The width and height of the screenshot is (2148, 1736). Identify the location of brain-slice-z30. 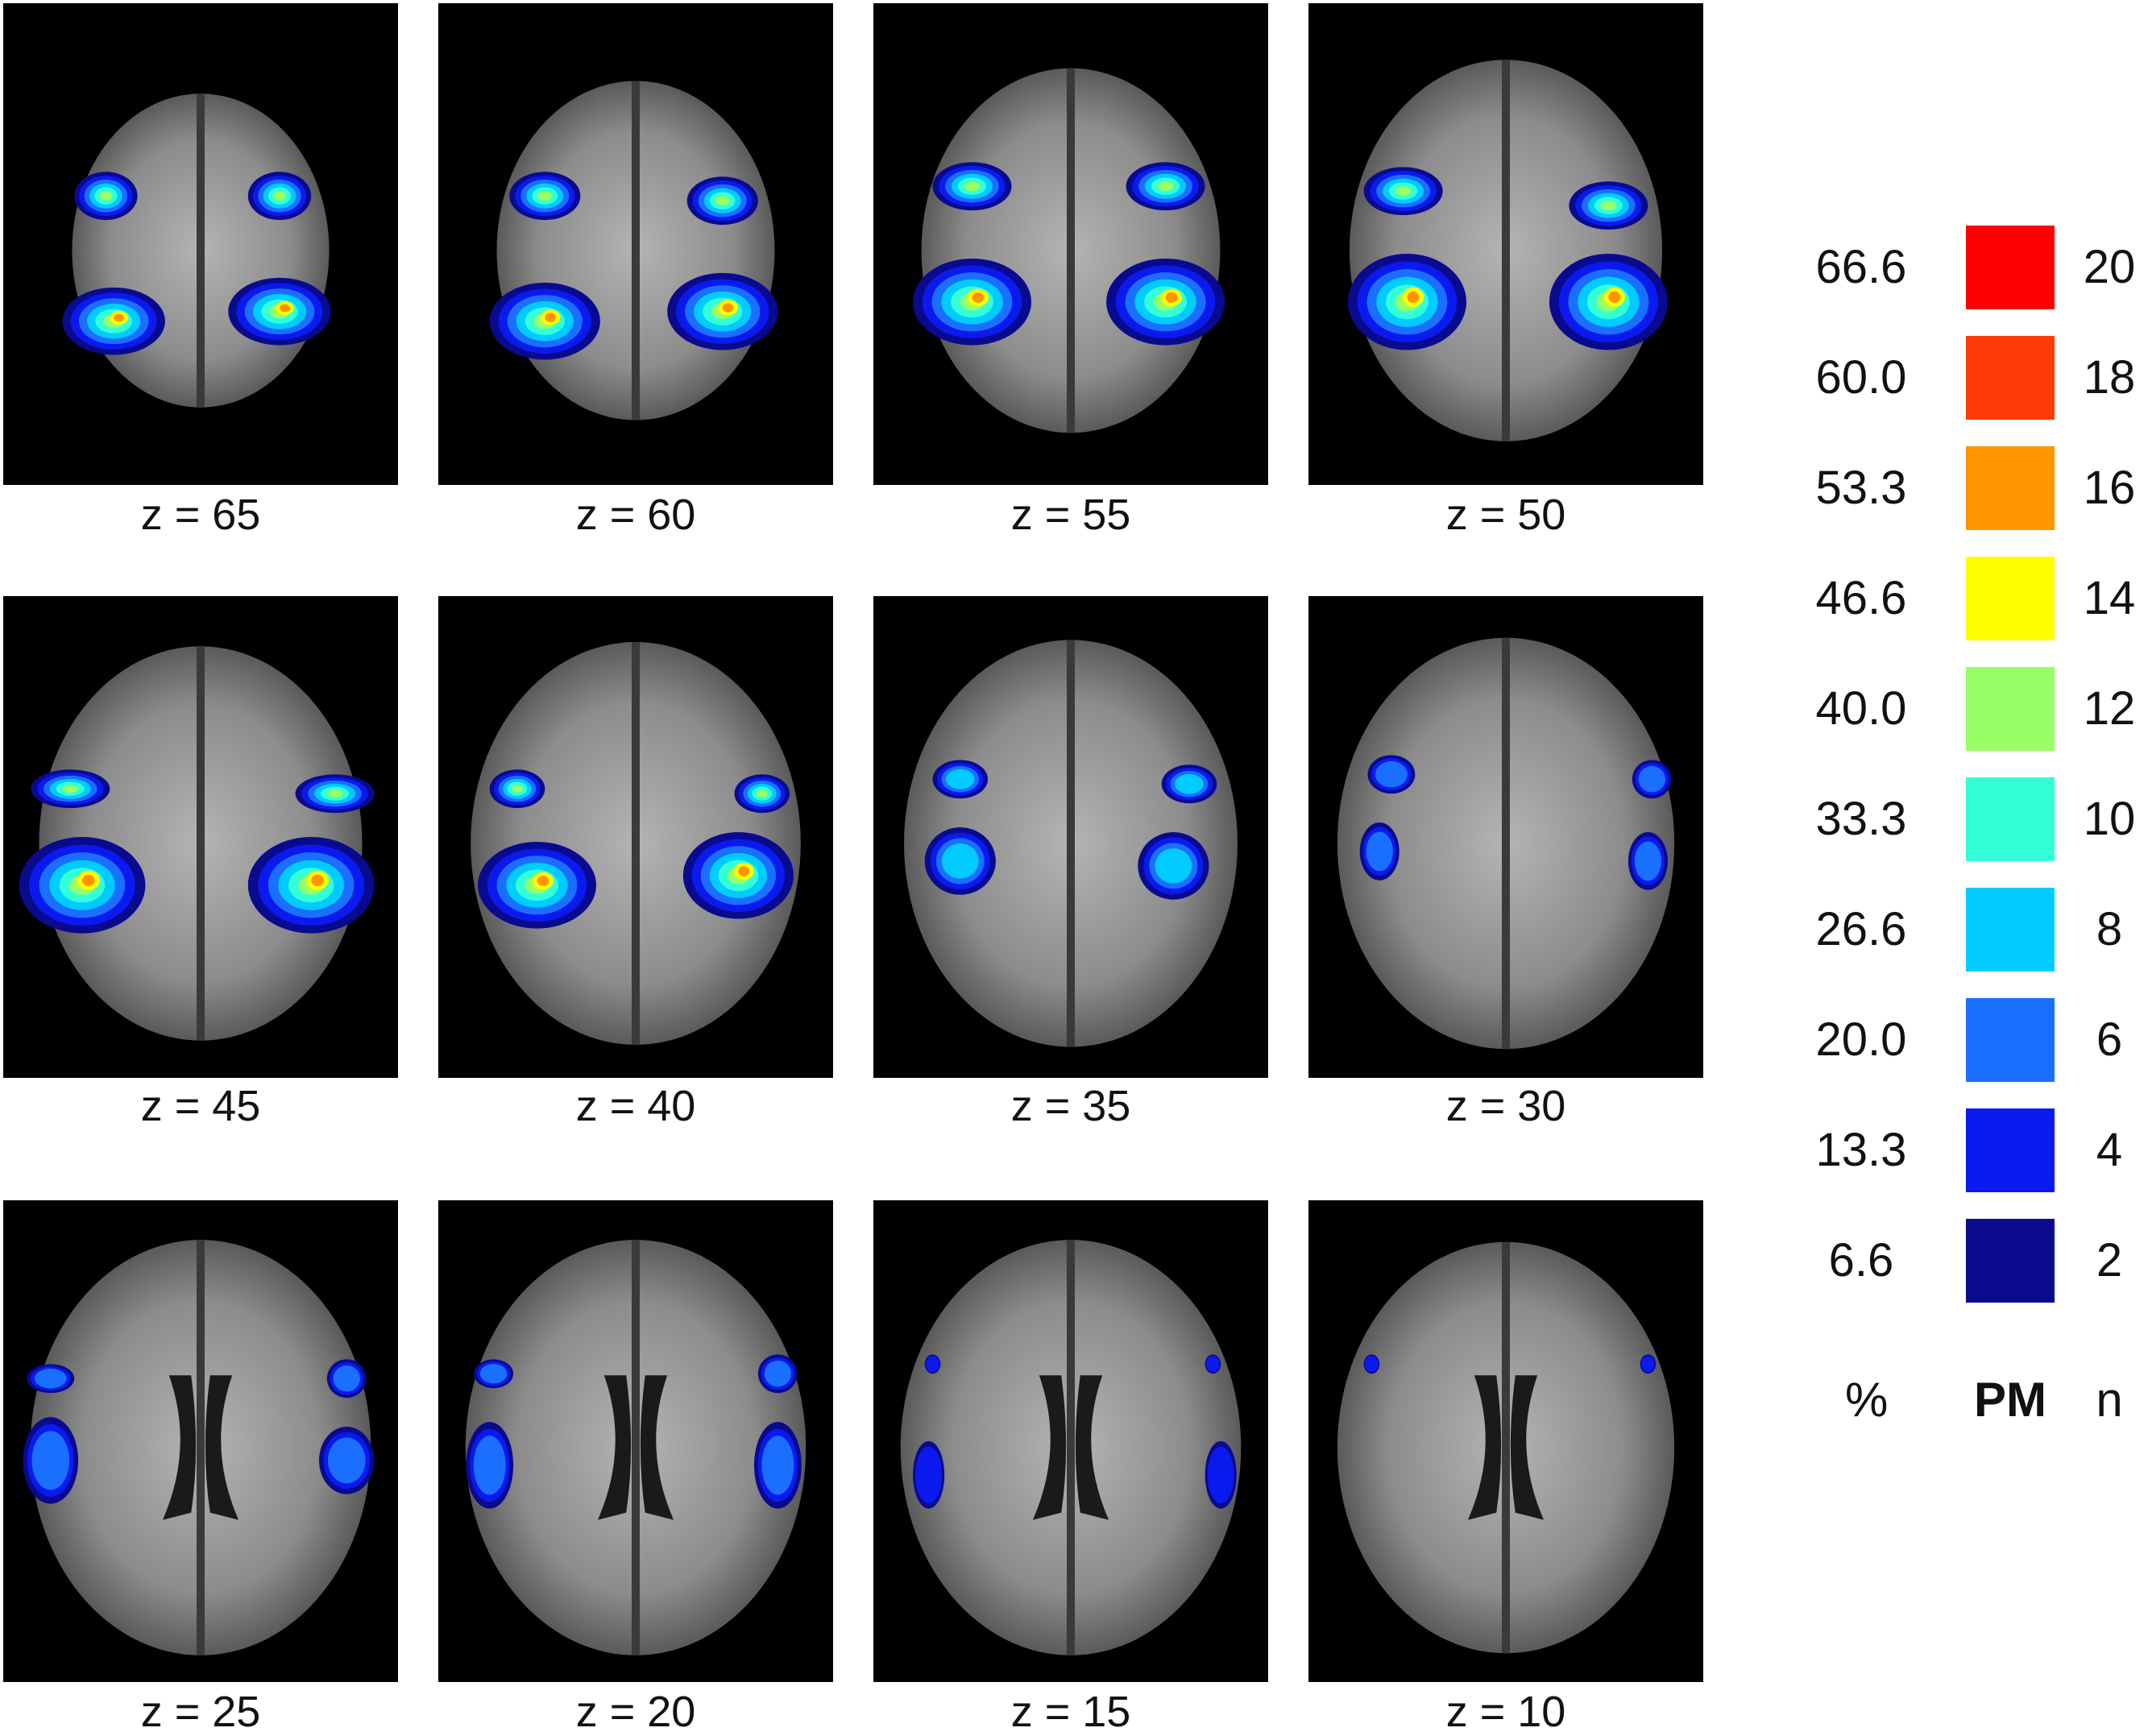
(1505, 837).